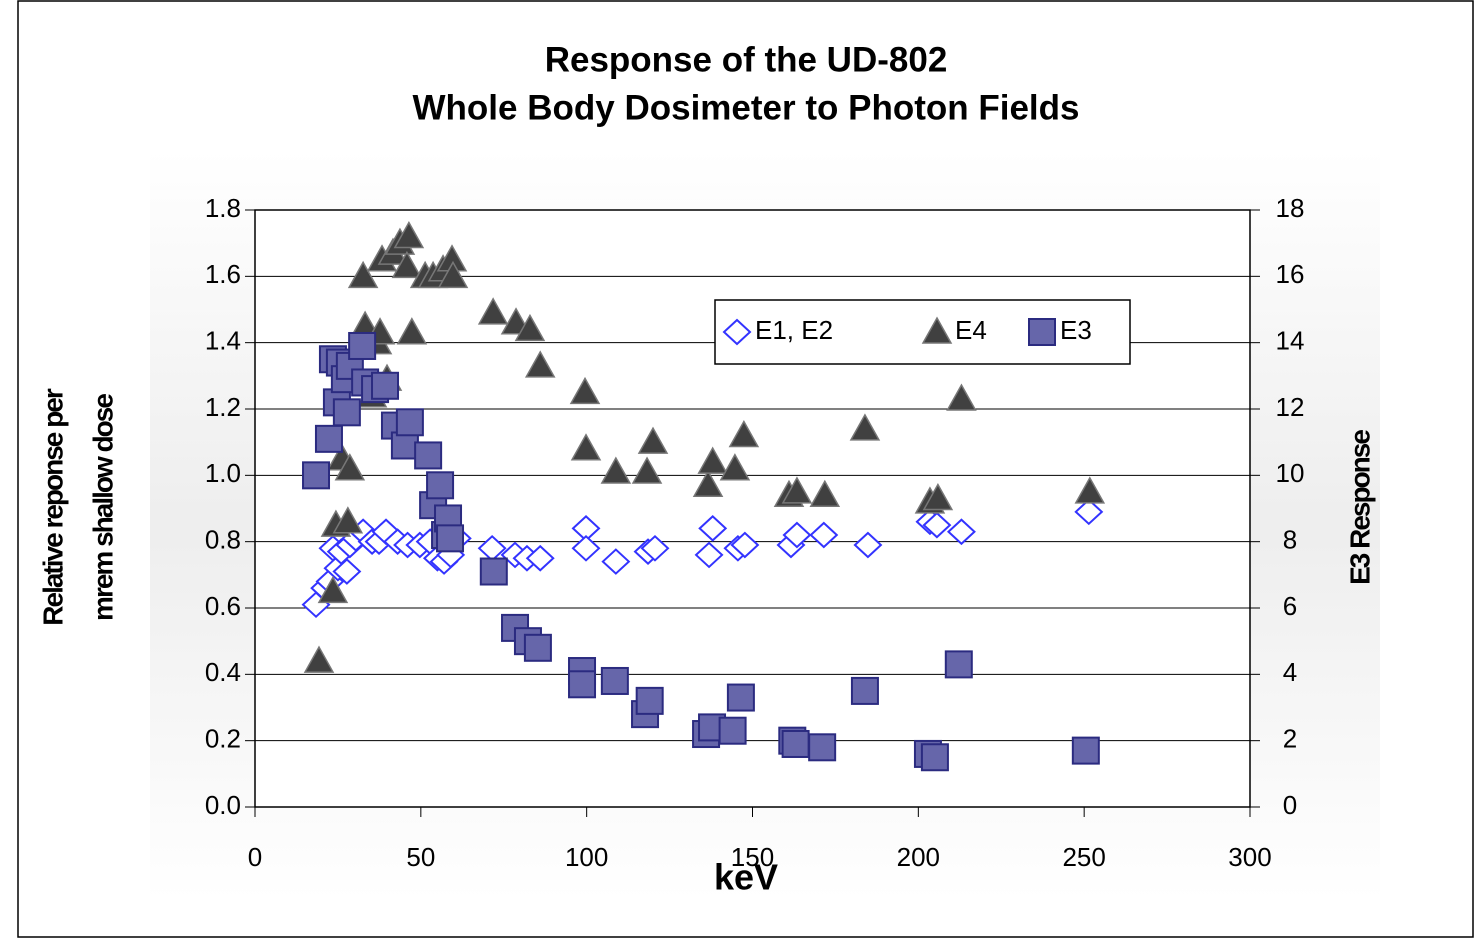 The image size is (1474, 943). I want to click on y2-tick-label: 8, so click(1290, 540).